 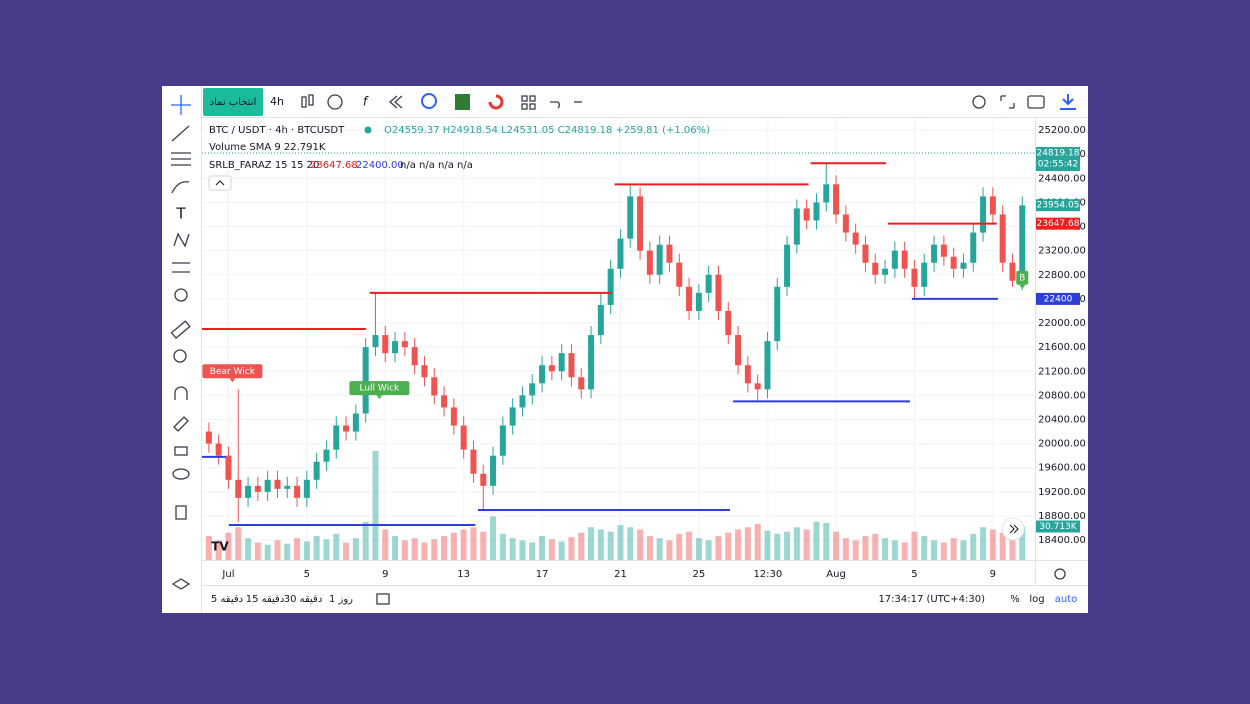 What do you see at coordinates (181, 424) in the screenshot?
I see `lock-draw-tool` at bounding box center [181, 424].